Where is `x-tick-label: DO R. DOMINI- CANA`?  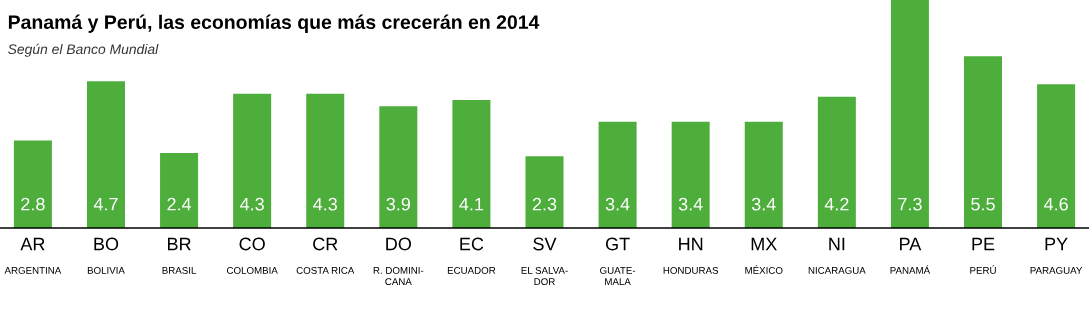
x-tick-label: DO R. DOMINI- CANA is located at coordinates (398, 261).